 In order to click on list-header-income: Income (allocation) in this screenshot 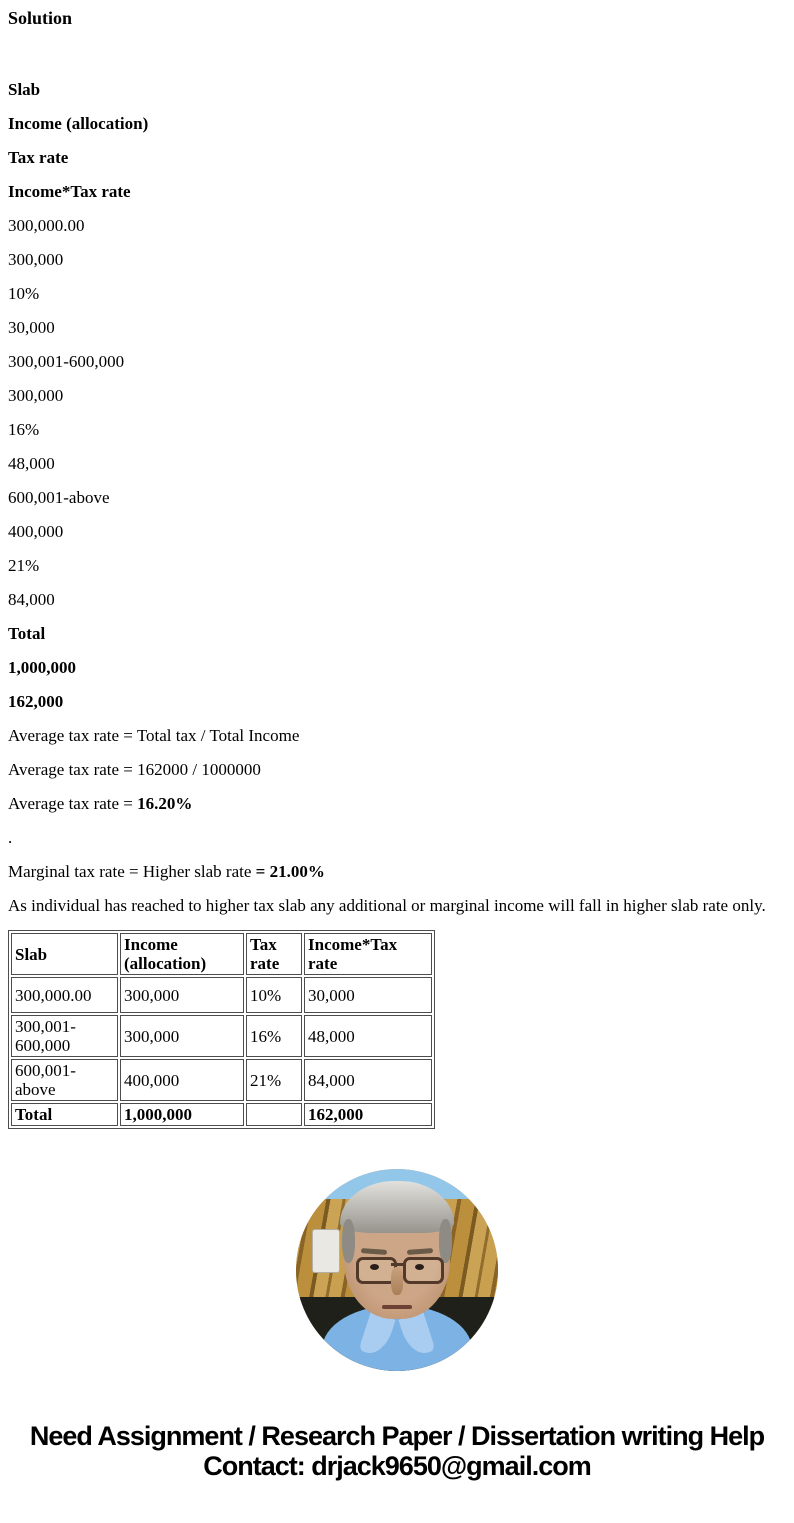, I will do `click(78, 123)`.